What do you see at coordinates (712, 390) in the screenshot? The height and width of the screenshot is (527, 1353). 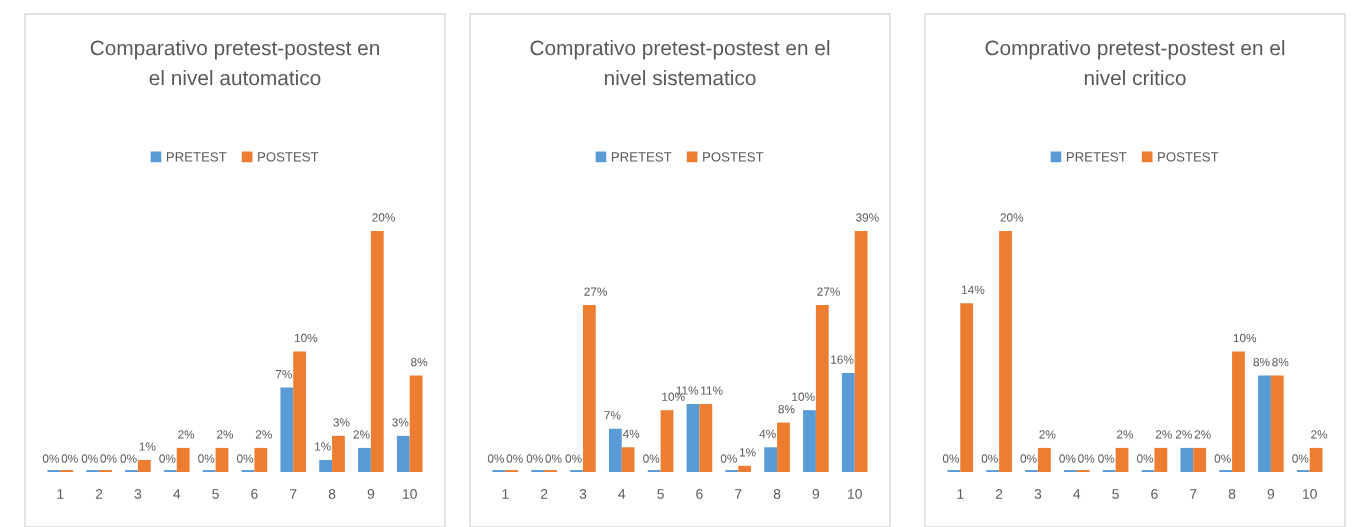 I see `data-label: 11%` at bounding box center [712, 390].